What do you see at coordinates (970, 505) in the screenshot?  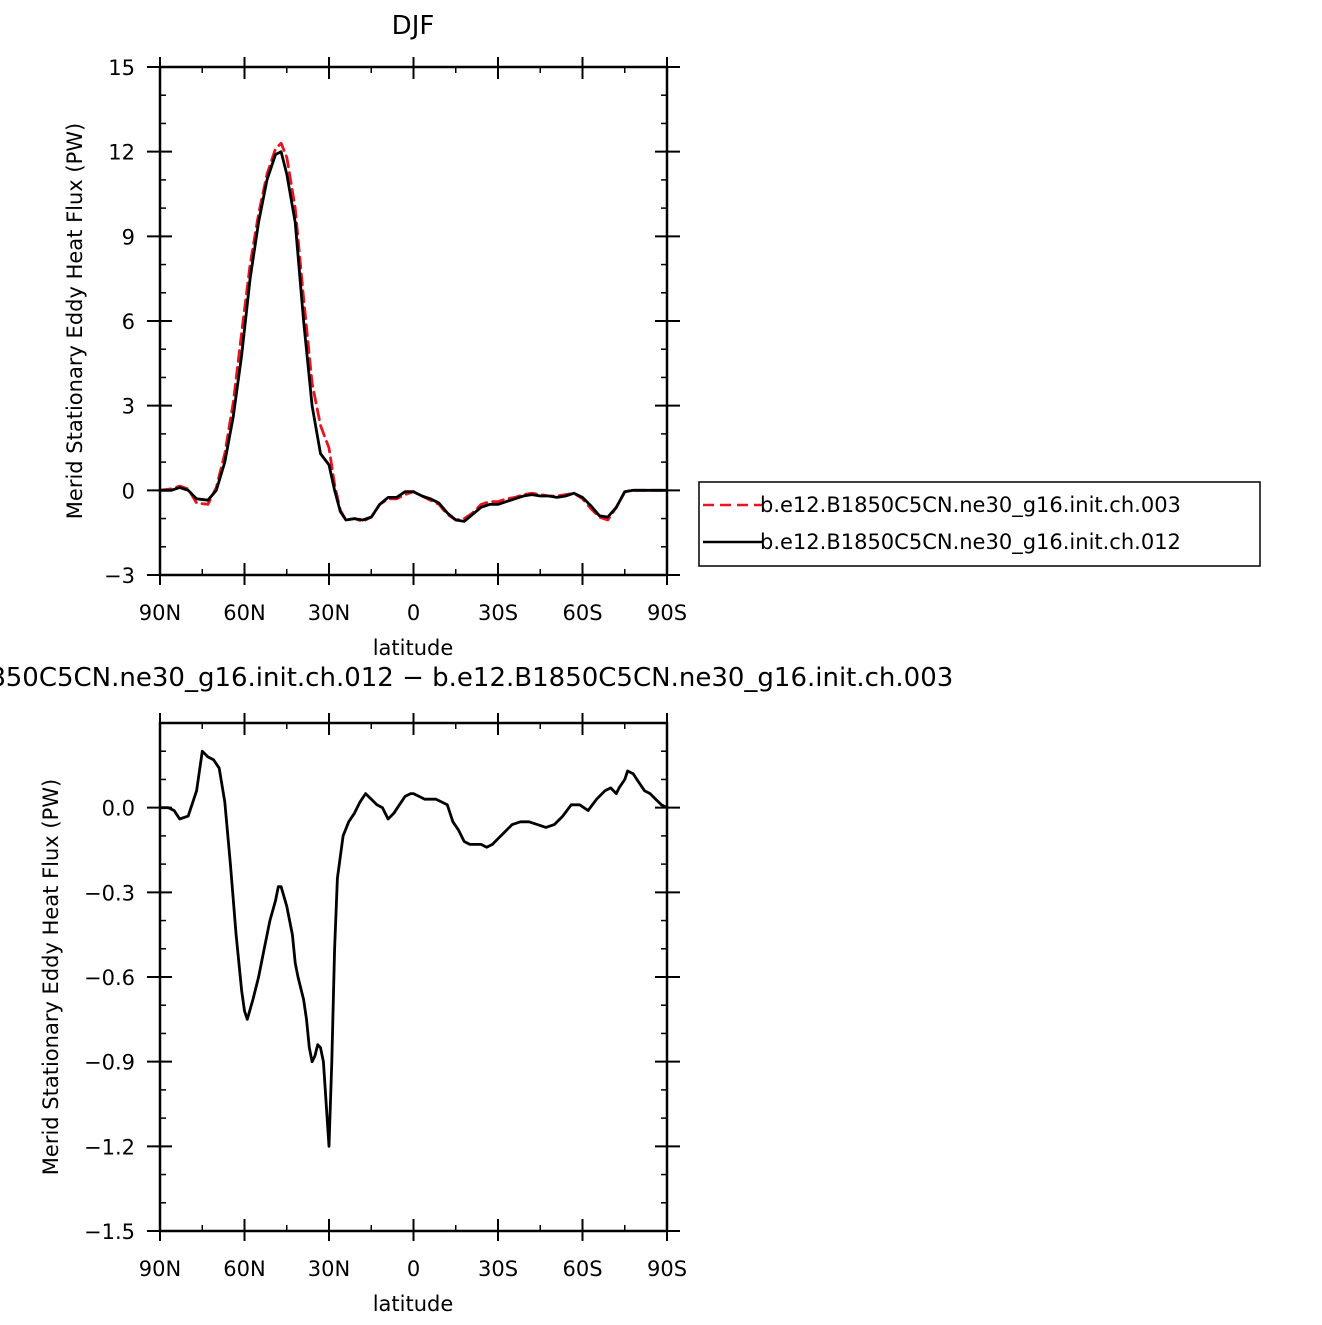 I see `legend-entry-series-1: b.e12.B1850C5CN.ne30_g16.init.ch.003` at bounding box center [970, 505].